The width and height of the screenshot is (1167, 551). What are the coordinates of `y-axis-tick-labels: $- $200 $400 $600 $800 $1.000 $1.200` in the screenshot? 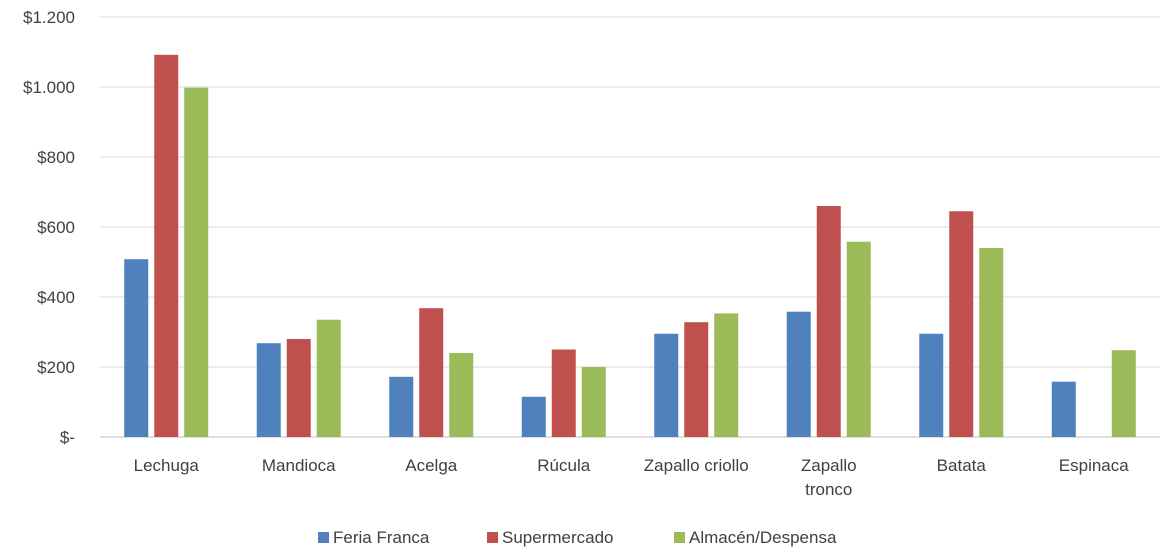 It's located at (49, 227).